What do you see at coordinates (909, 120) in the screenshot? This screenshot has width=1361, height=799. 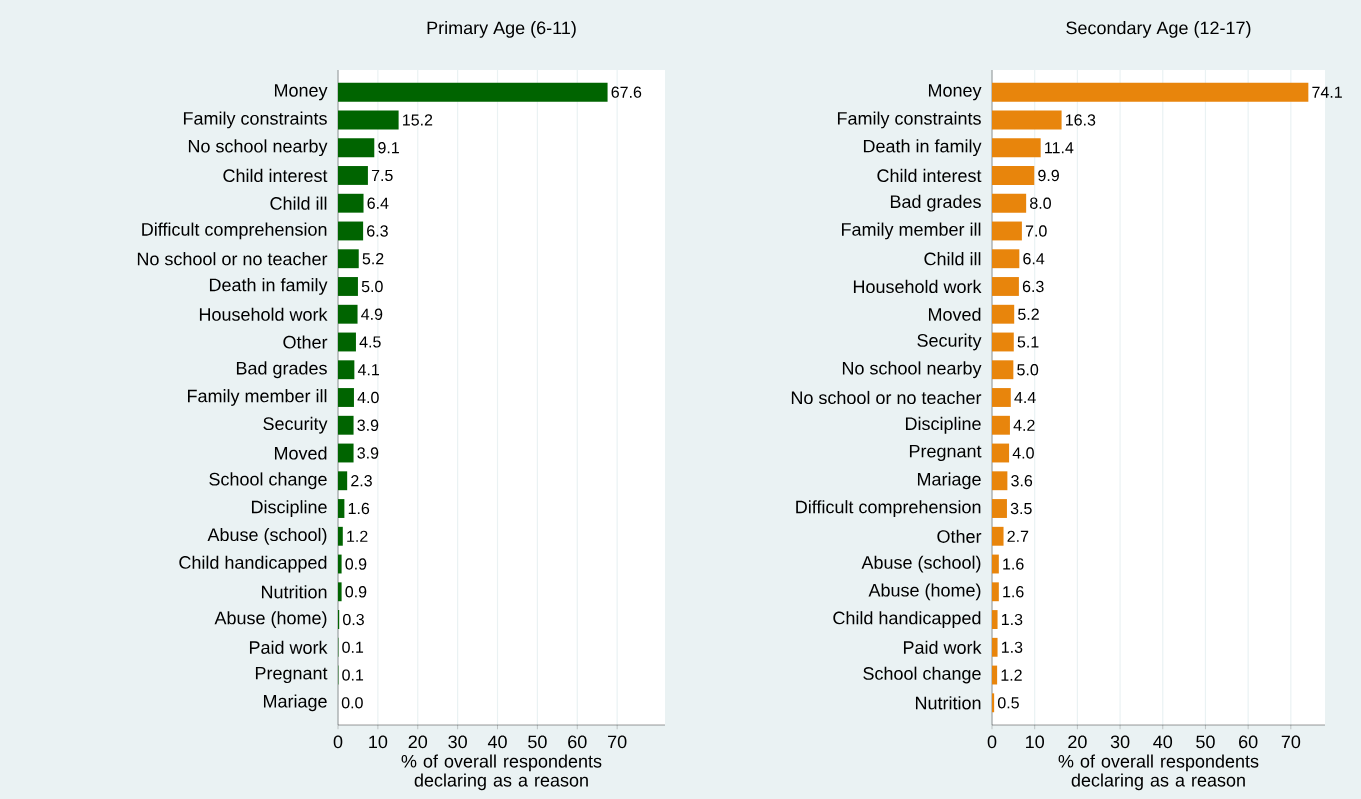 I see `y-tick-label: Family constraints` at bounding box center [909, 120].